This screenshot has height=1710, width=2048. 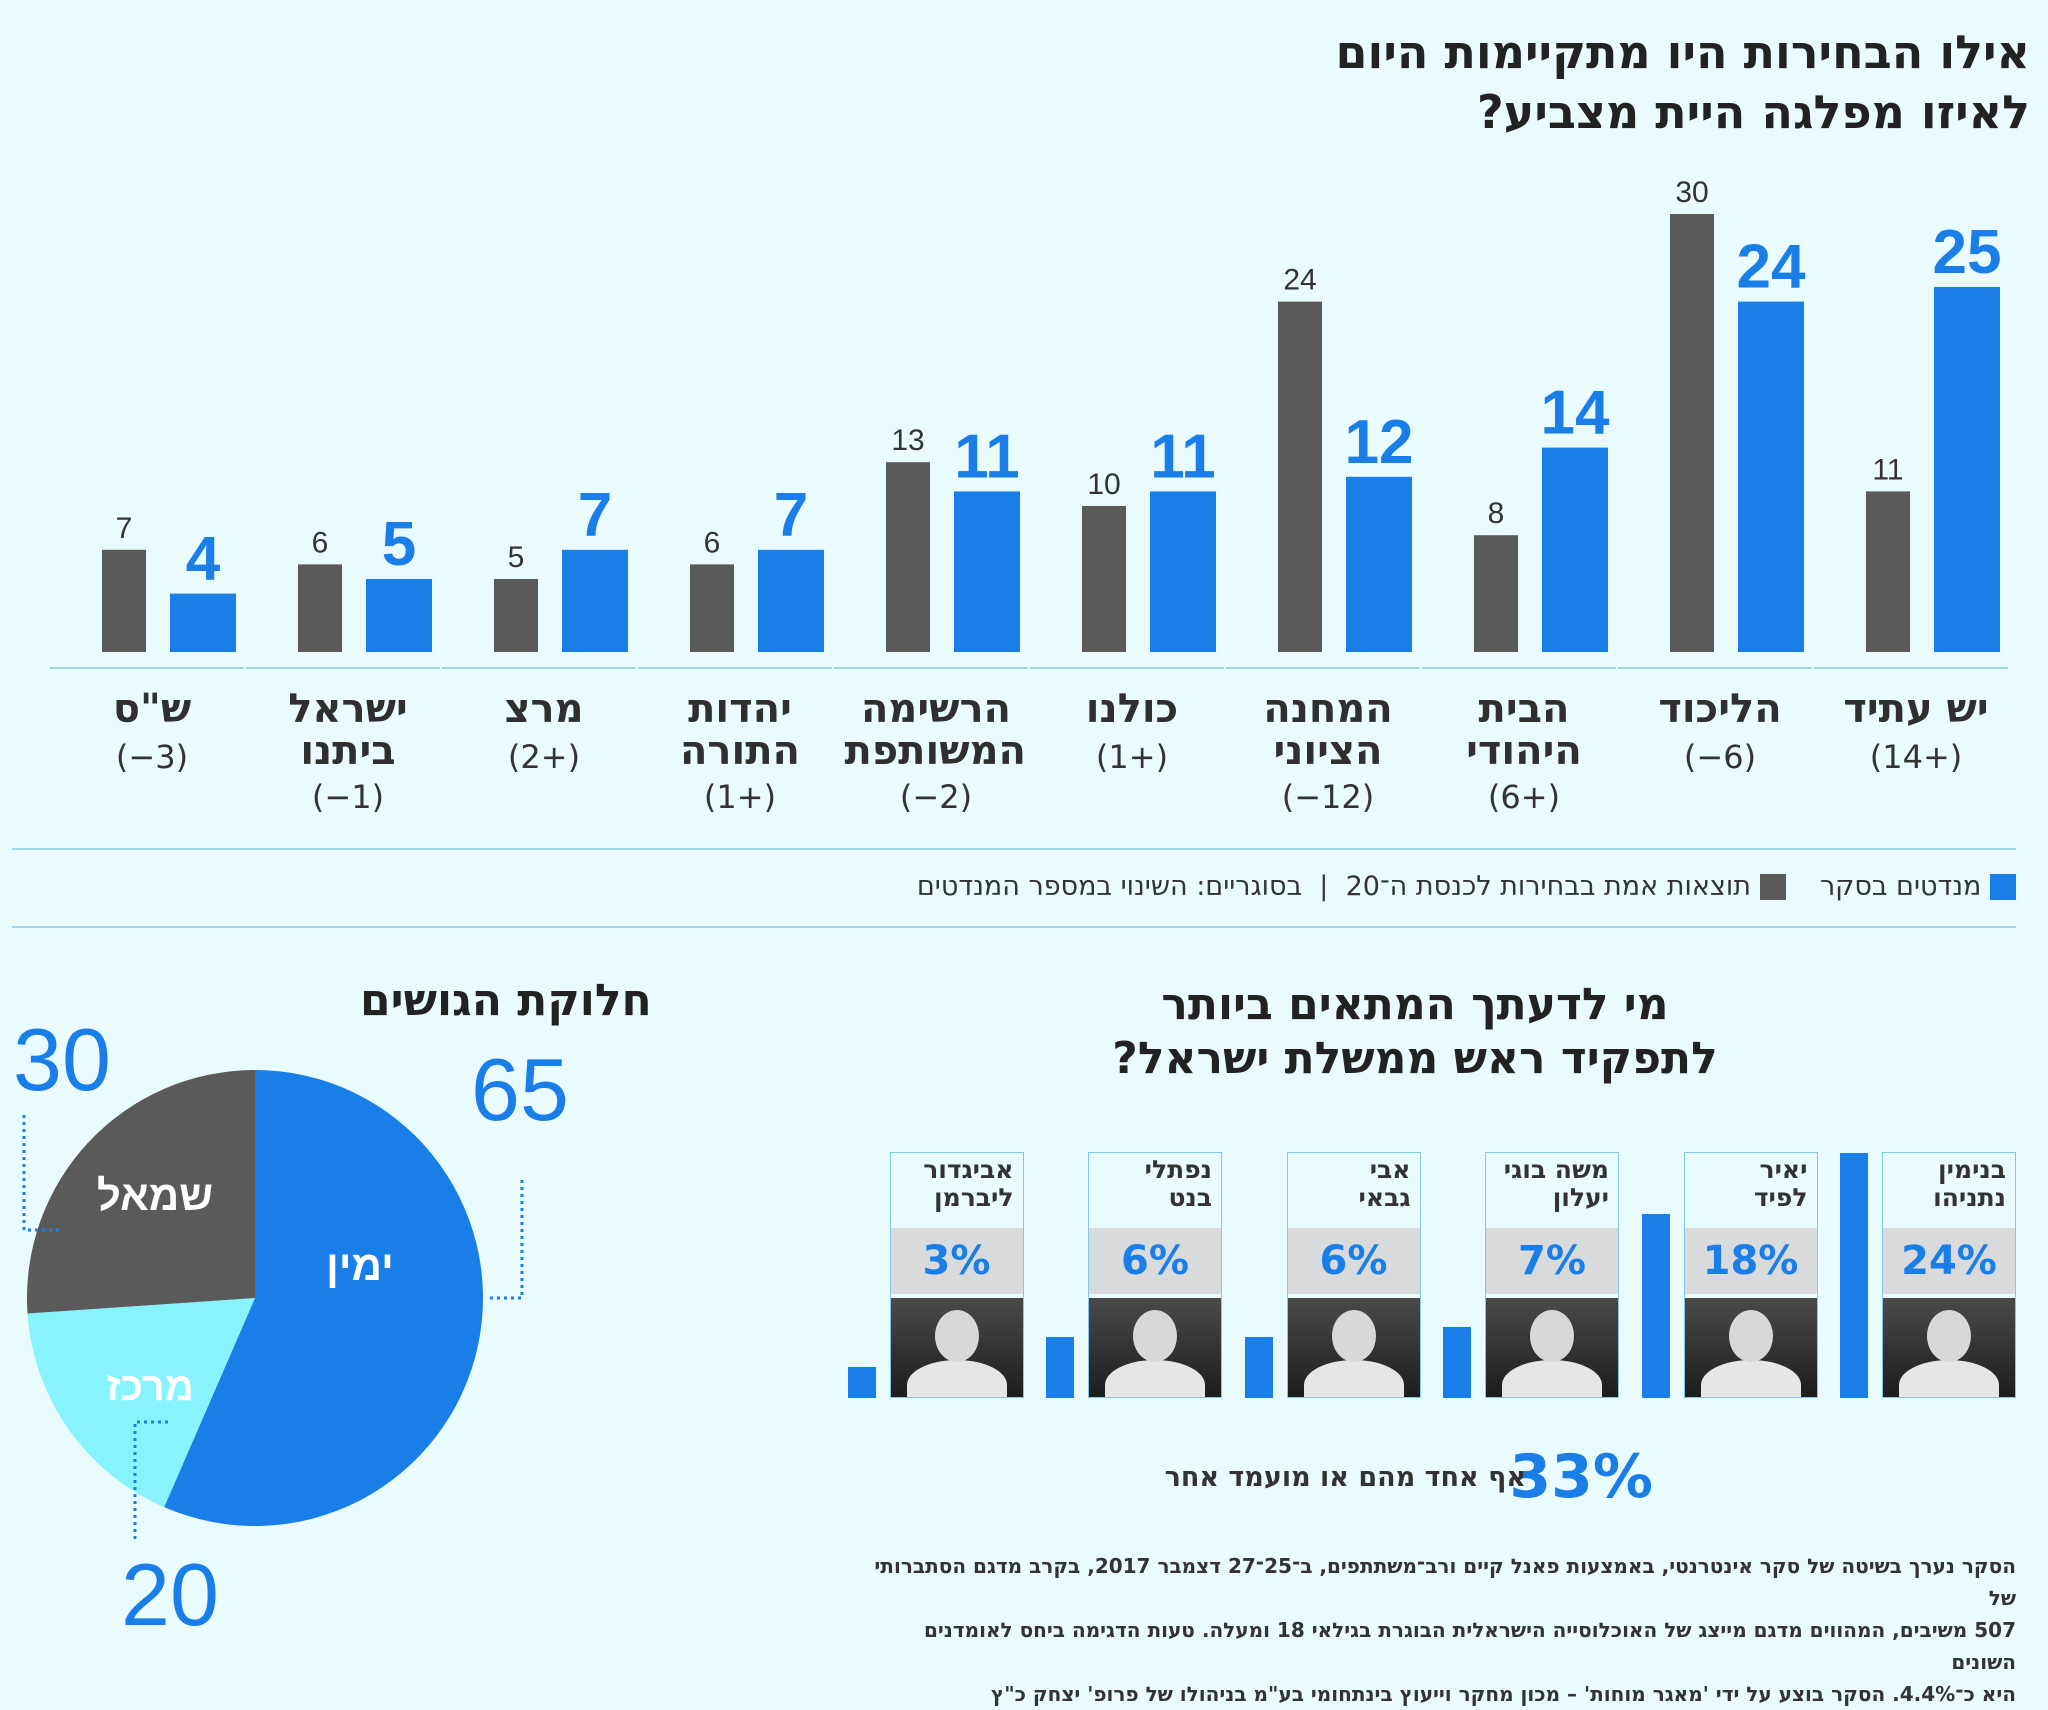 What do you see at coordinates (907, 440) in the screenshot?
I see `label-actual-5: 13` at bounding box center [907, 440].